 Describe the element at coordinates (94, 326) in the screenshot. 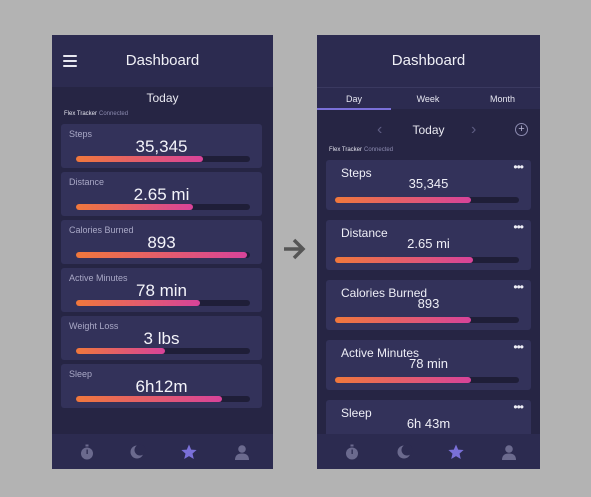

I see `card-label: Weight Loss` at that location.